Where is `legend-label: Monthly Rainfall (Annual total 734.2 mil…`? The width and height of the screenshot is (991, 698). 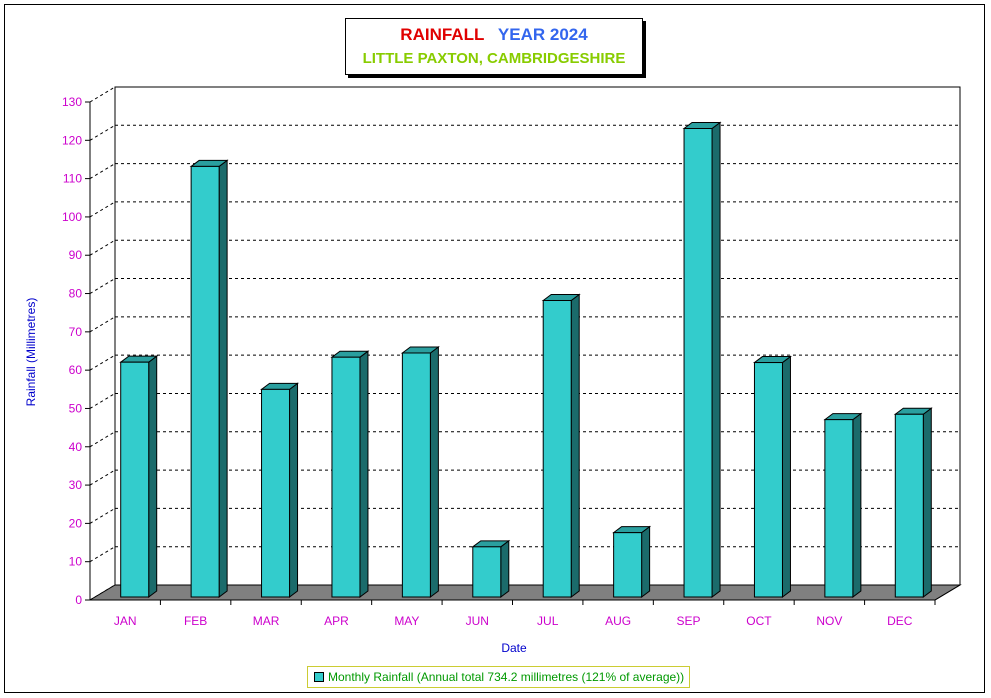
legend-label: Monthly Rainfall (Annual total 734.2 mil… is located at coordinates (506, 677).